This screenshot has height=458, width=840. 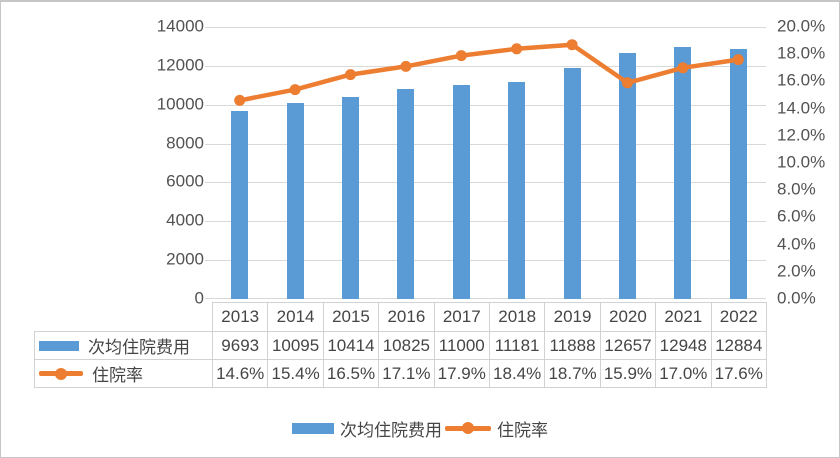 What do you see at coordinates (351, 317) in the screenshot?
I see `year-header-cell-2015: 2015` at bounding box center [351, 317].